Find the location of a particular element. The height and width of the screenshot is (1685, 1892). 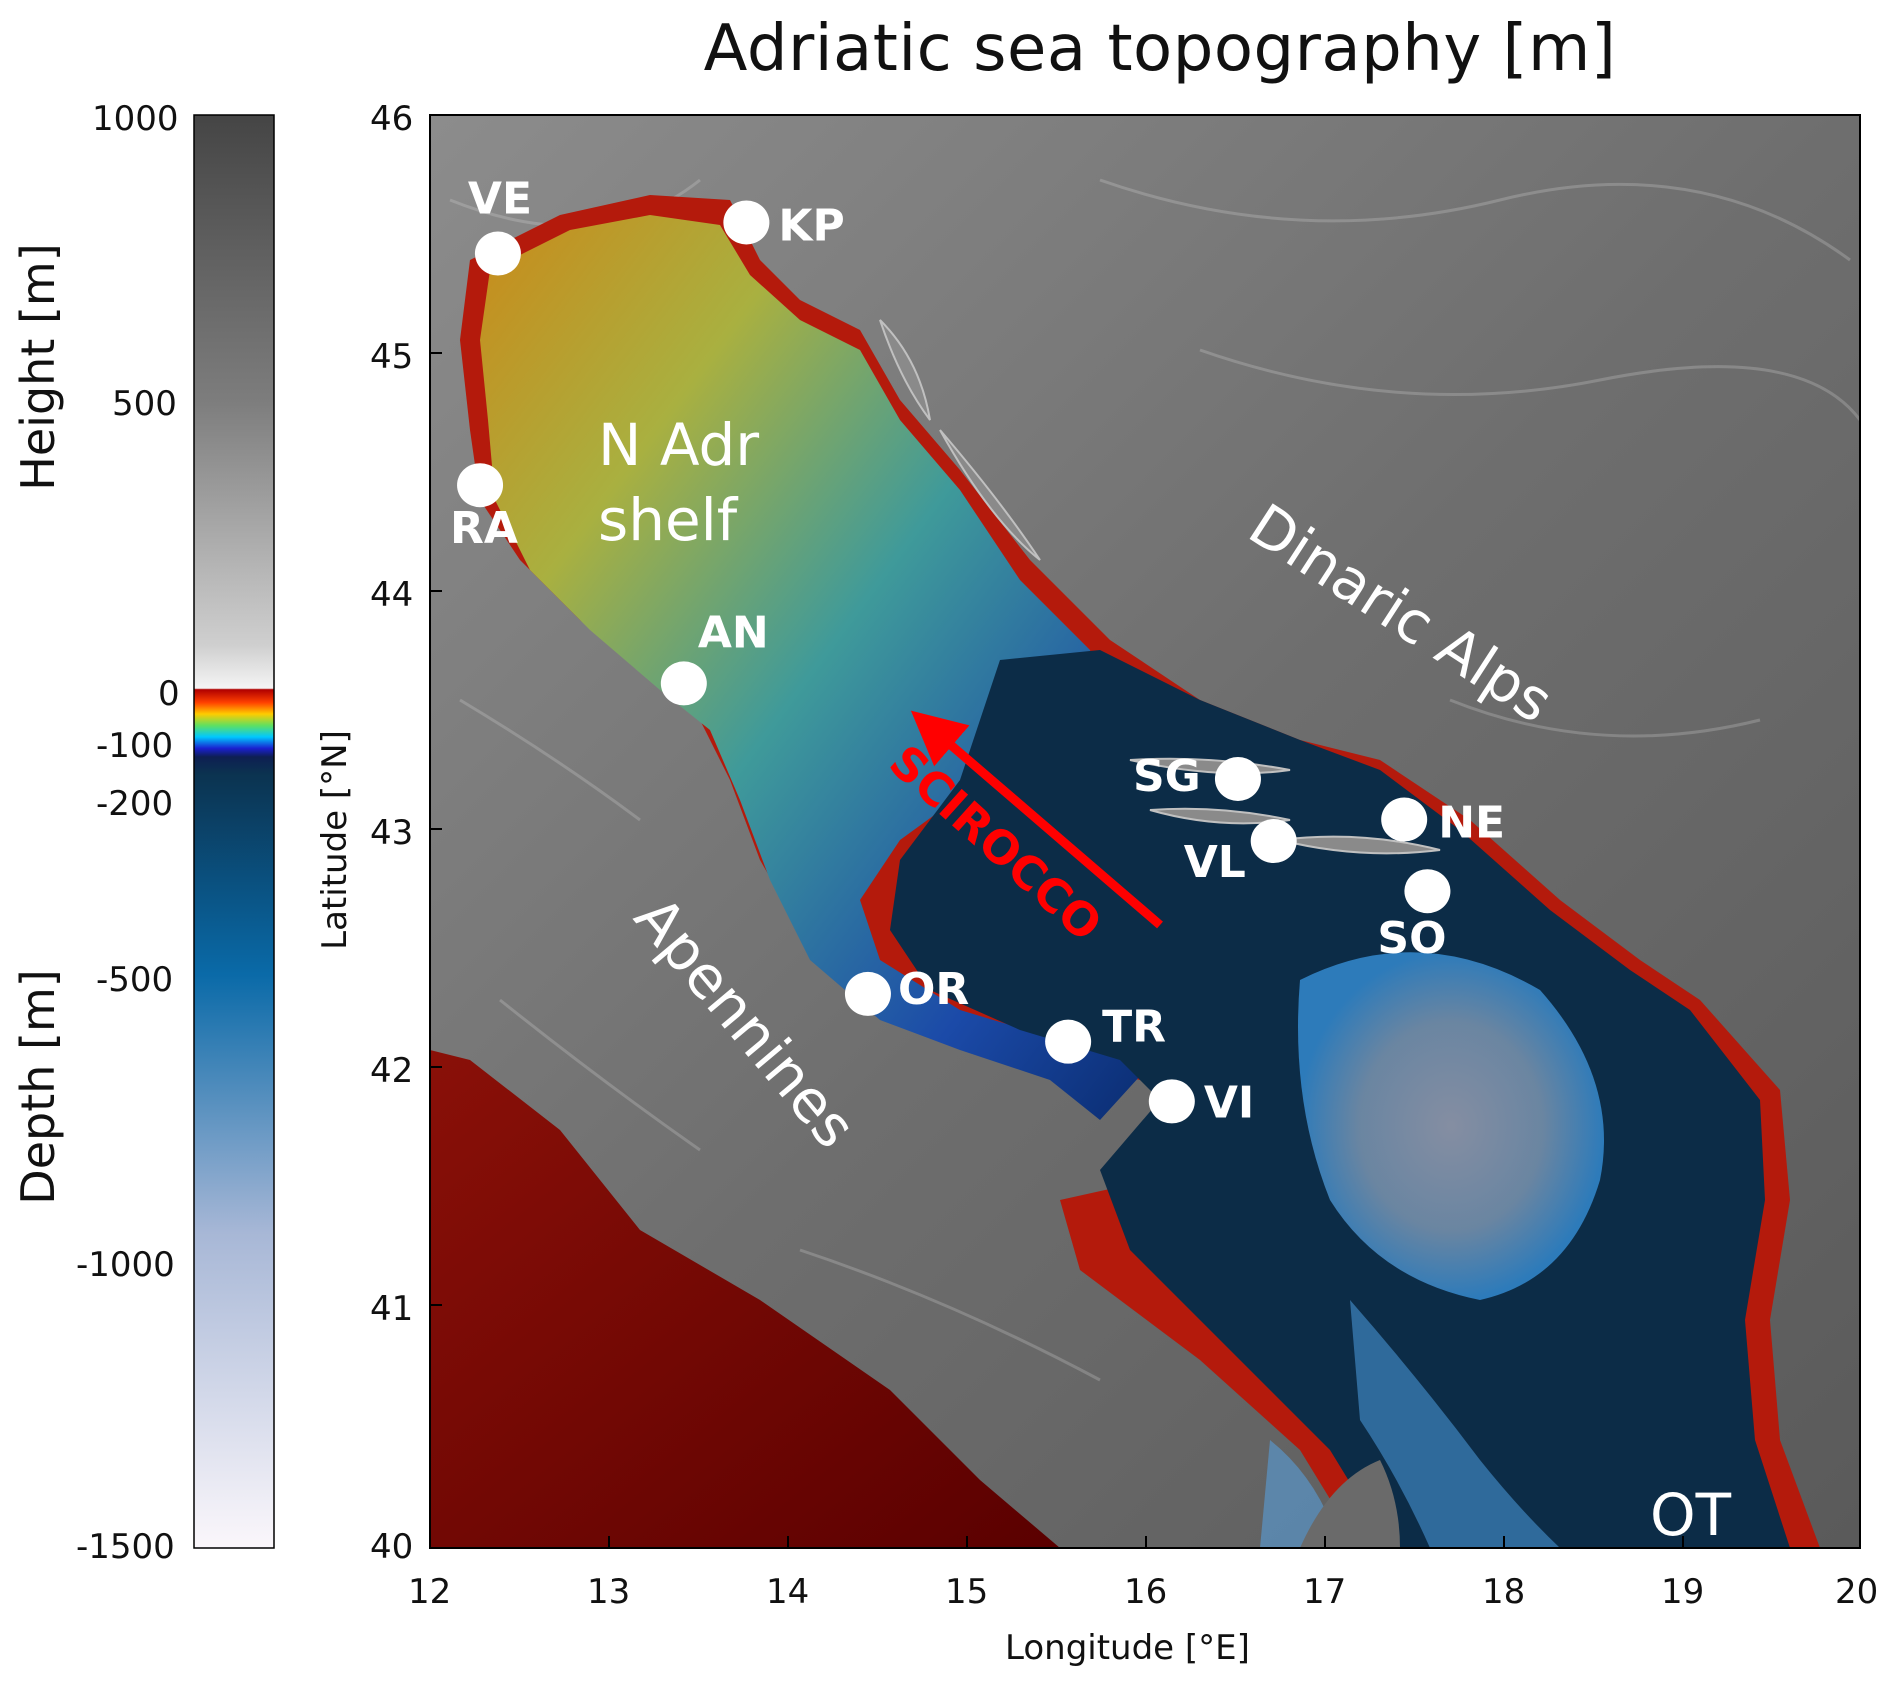

colorbar-tick: -200 is located at coordinates (135, 804).